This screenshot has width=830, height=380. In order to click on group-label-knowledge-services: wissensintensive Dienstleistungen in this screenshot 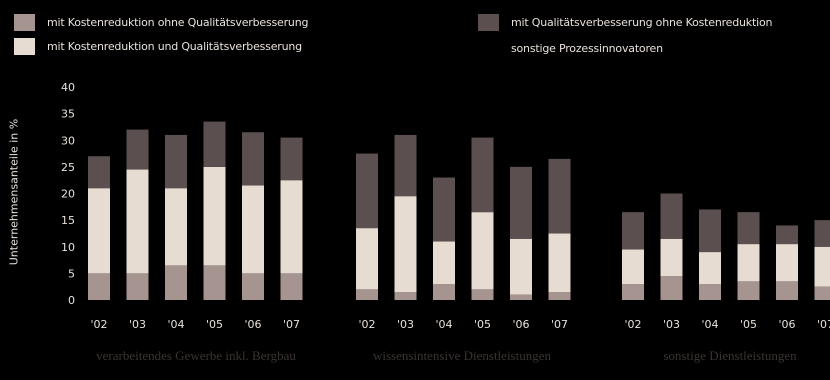, I will do `click(461, 355)`.